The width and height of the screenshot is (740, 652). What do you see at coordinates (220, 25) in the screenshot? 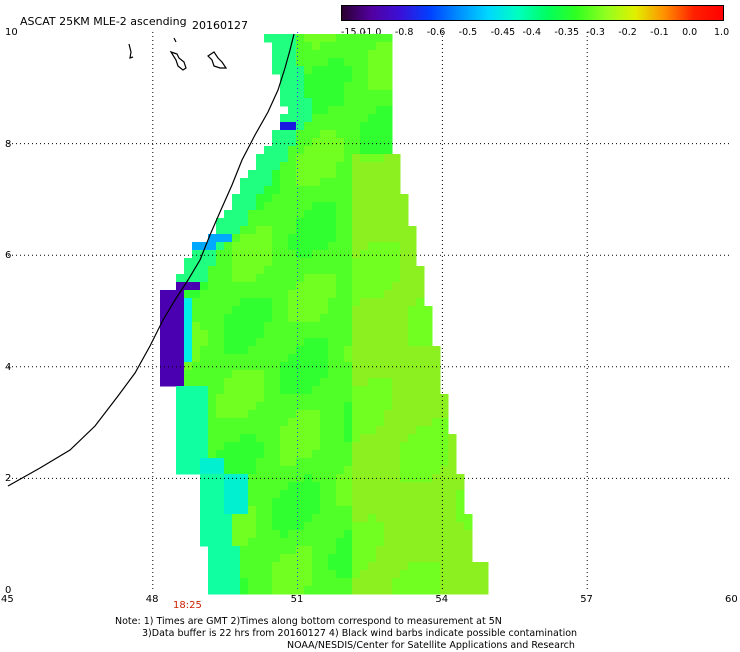
I see `map-date: 20160127` at bounding box center [220, 25].